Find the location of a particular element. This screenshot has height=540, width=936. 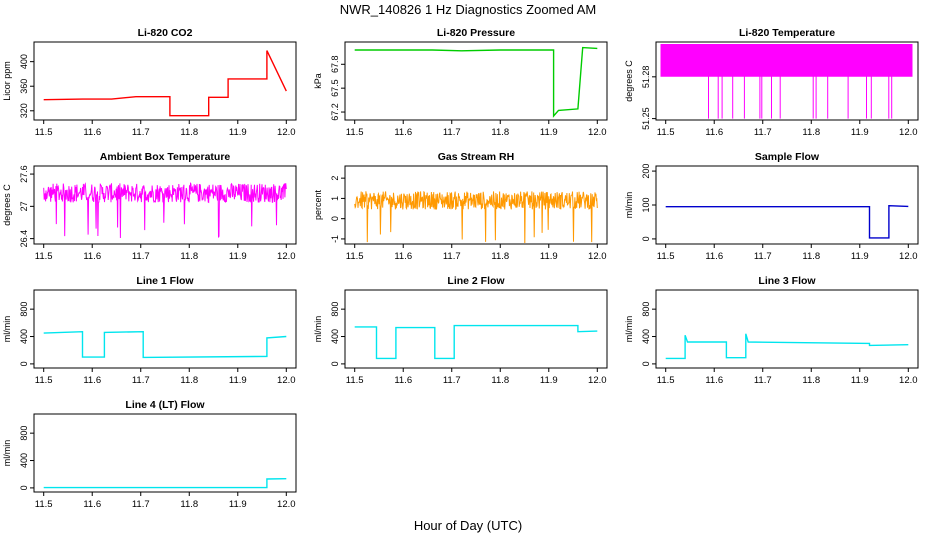

y-tick-label: 67.5 is located at coordinates (335, 88).